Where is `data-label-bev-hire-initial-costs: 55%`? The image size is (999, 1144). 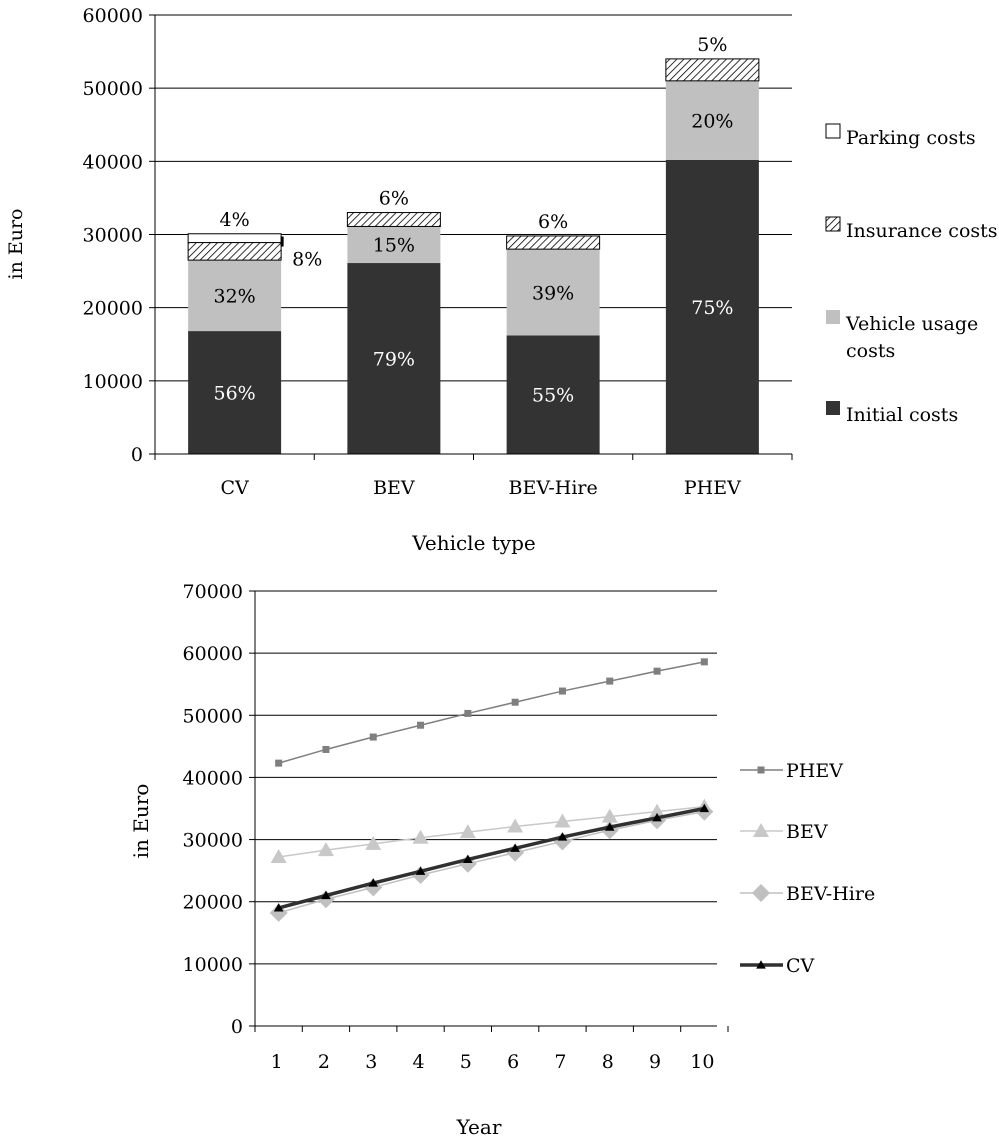
data-label-bev-hire-initial-costs: 55% is located at coordinates (553, 396).